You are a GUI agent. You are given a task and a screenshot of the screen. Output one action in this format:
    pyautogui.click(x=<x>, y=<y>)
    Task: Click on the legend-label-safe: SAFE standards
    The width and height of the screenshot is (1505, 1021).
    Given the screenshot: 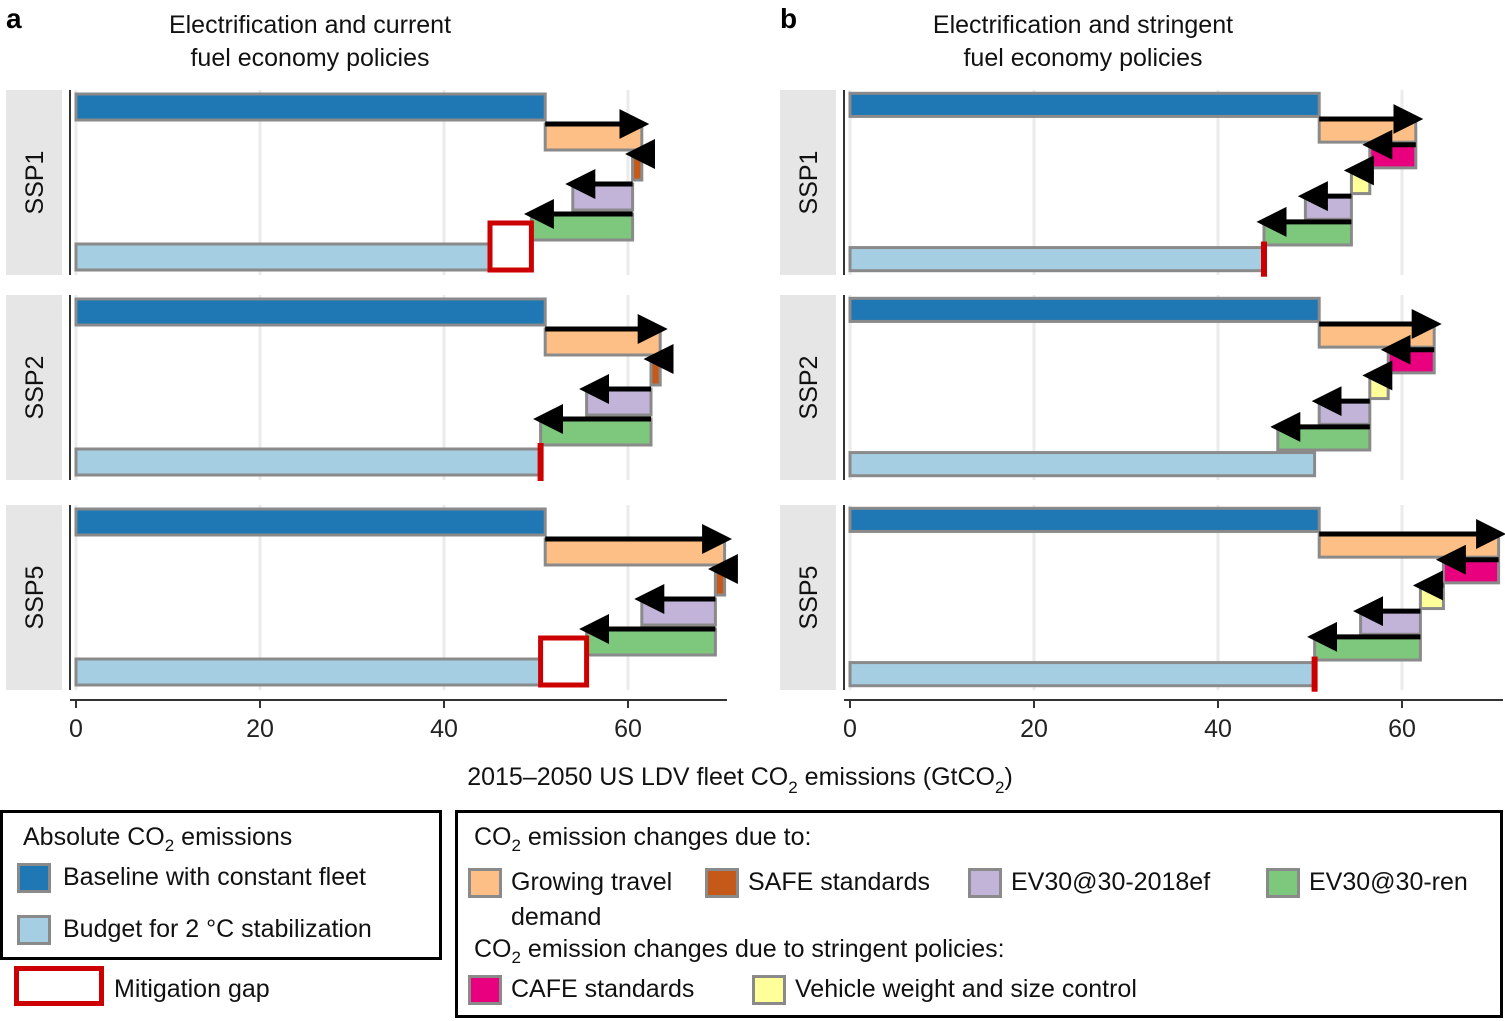 What is the action you would take?
    pyautogui.click(x=839, y=882)
    